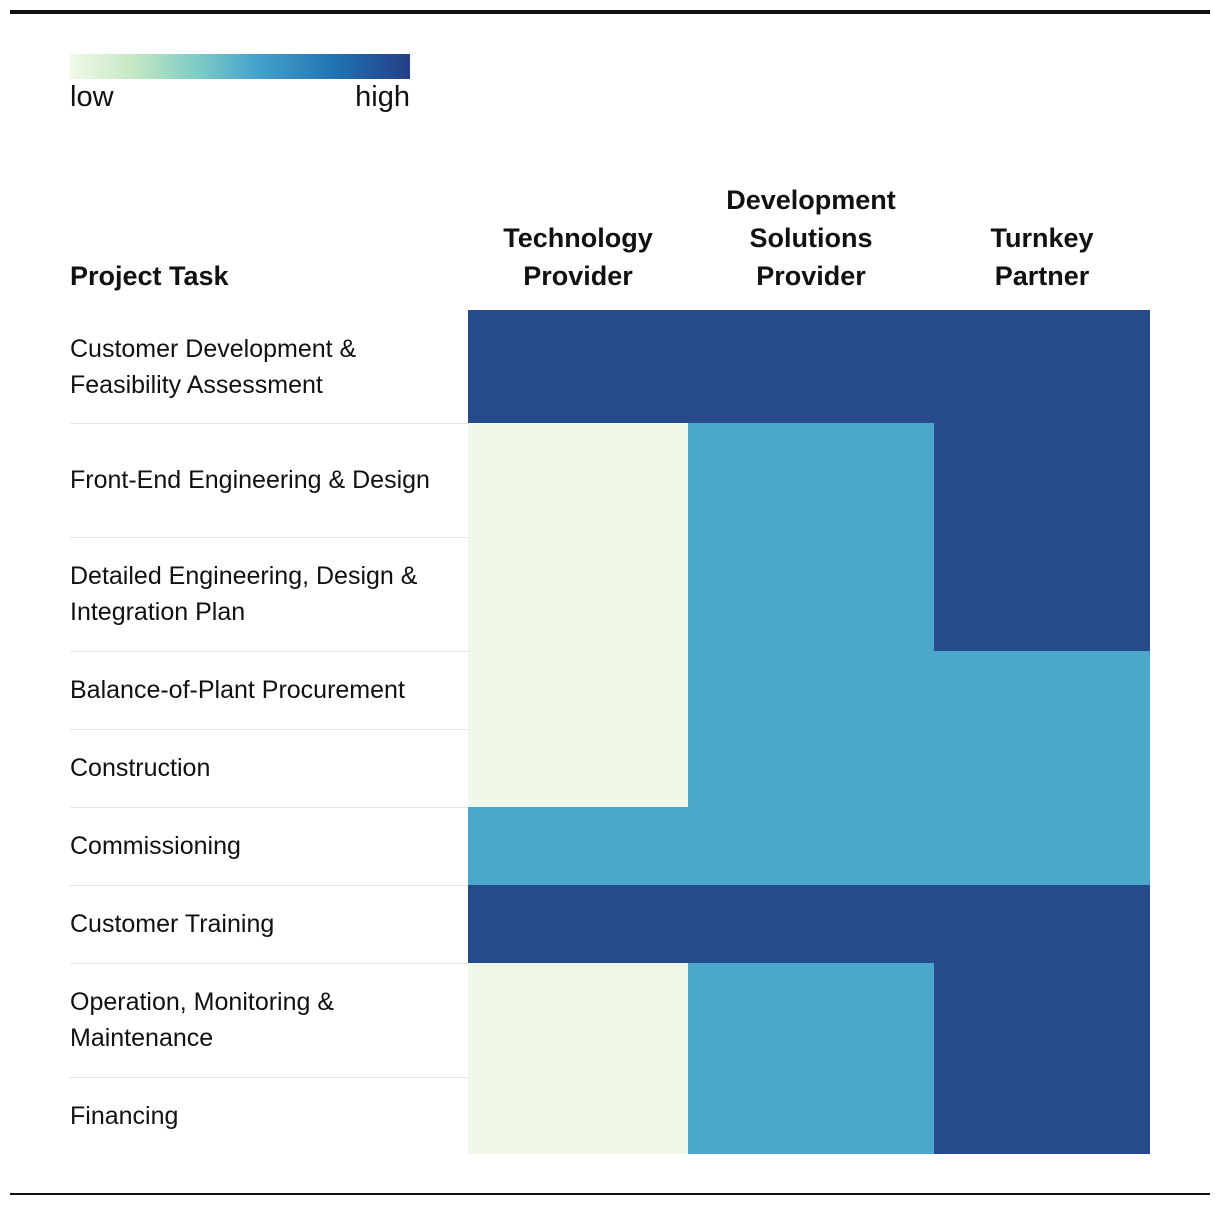 This screenshot has width=1220, height=1208. Describe the element at coordinates (250, 480) in the screenshot. I see `row-label-text: Front-End Engineering & Design` at that location.